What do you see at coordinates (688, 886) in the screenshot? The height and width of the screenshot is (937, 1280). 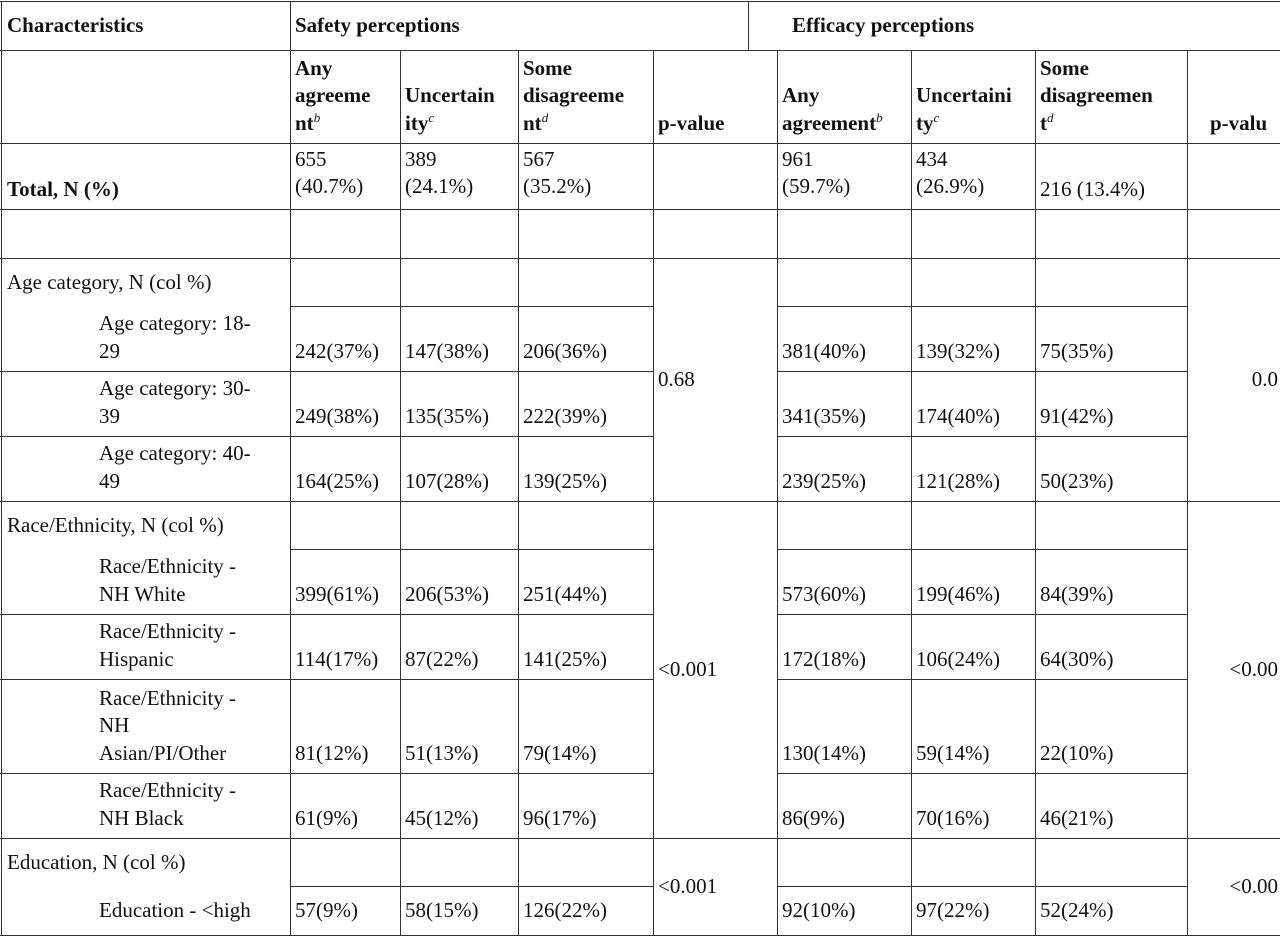 I see `education-p-value-safety: <0.001` at bounding box center [688, 886].